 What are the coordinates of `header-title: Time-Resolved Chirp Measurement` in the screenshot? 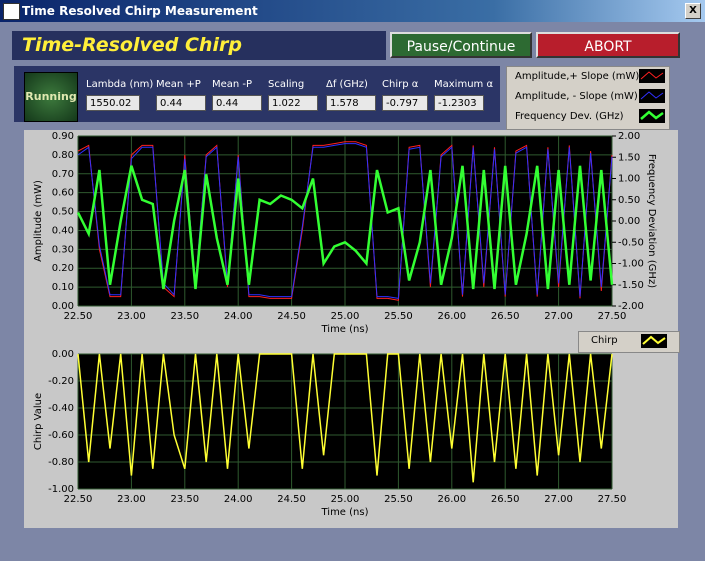 It's located at (199, 58).